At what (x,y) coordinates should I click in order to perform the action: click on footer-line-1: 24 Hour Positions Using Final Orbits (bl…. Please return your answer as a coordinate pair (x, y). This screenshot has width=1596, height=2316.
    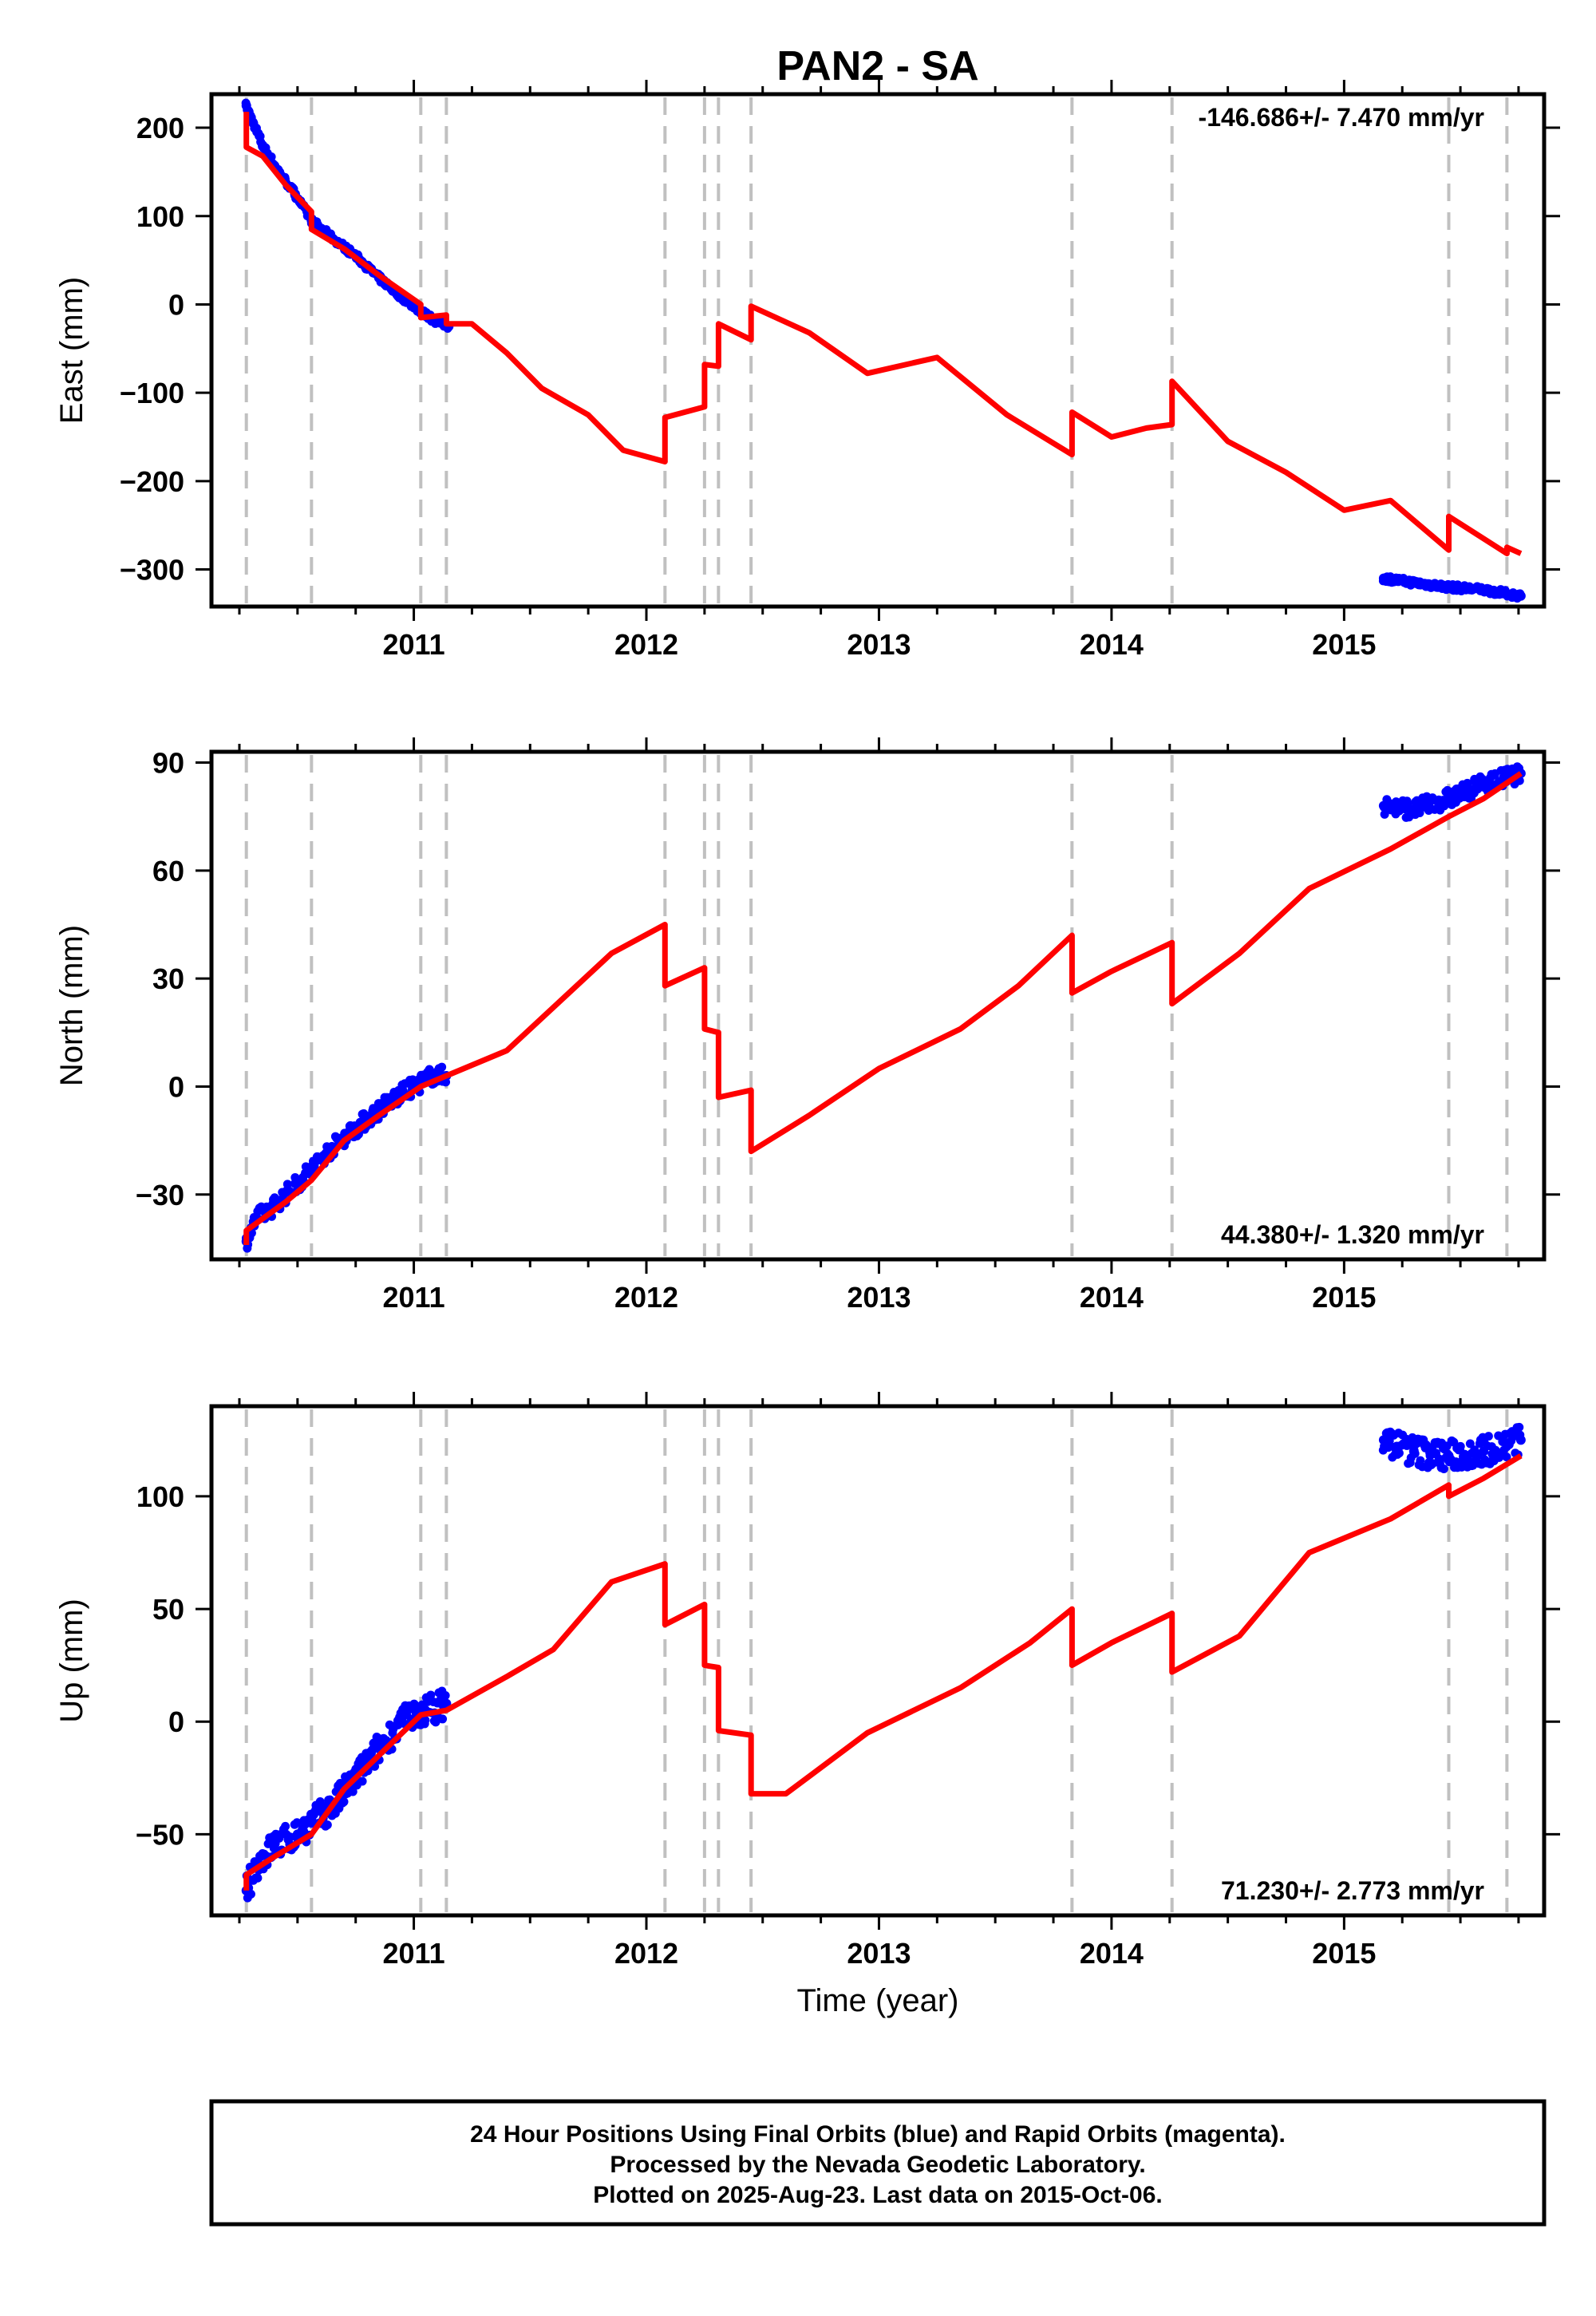
    Looking at the image, I should click on (878, 2134).